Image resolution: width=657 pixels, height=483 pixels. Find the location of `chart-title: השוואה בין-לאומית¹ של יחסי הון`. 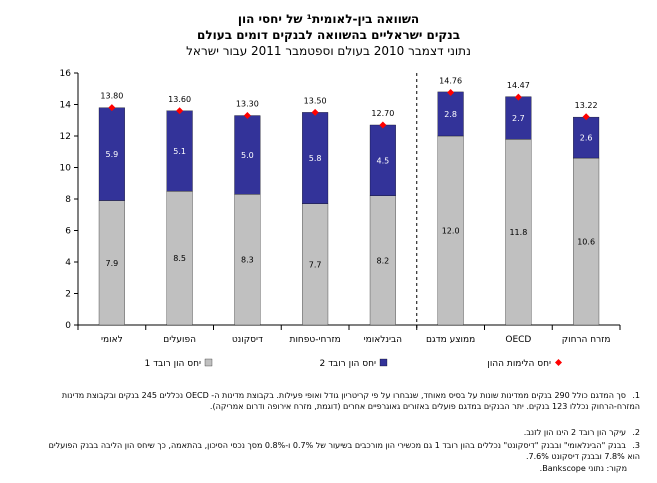

chart-title: השוואה בין-לאומית¹ של יחסי הון is located at coordinates (328, 19).